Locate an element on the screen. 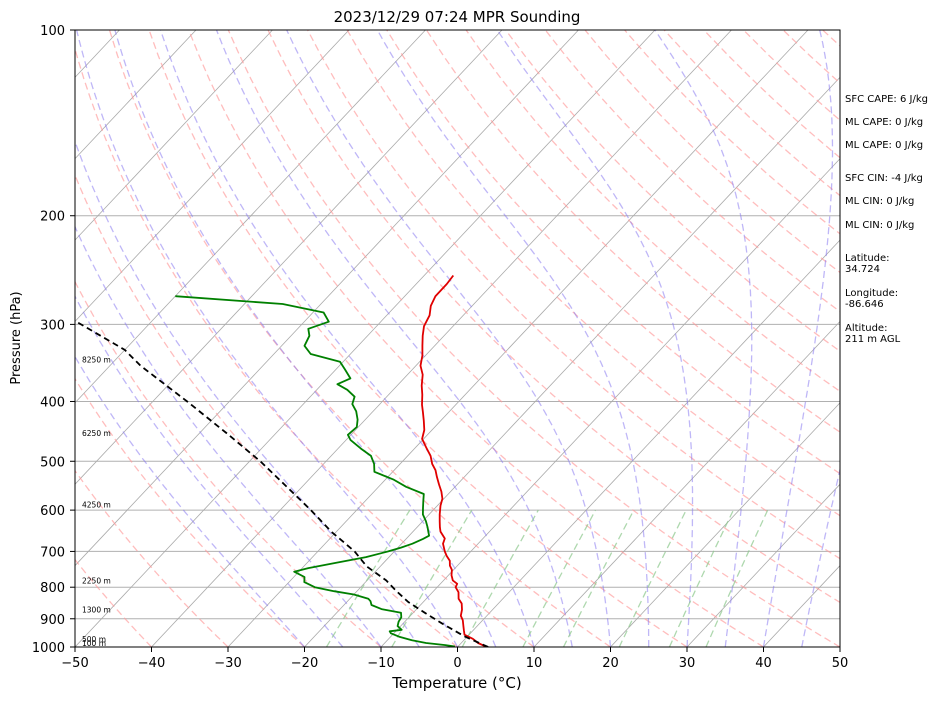  x-tick-label: −50 is located at coordinates (74, 663).